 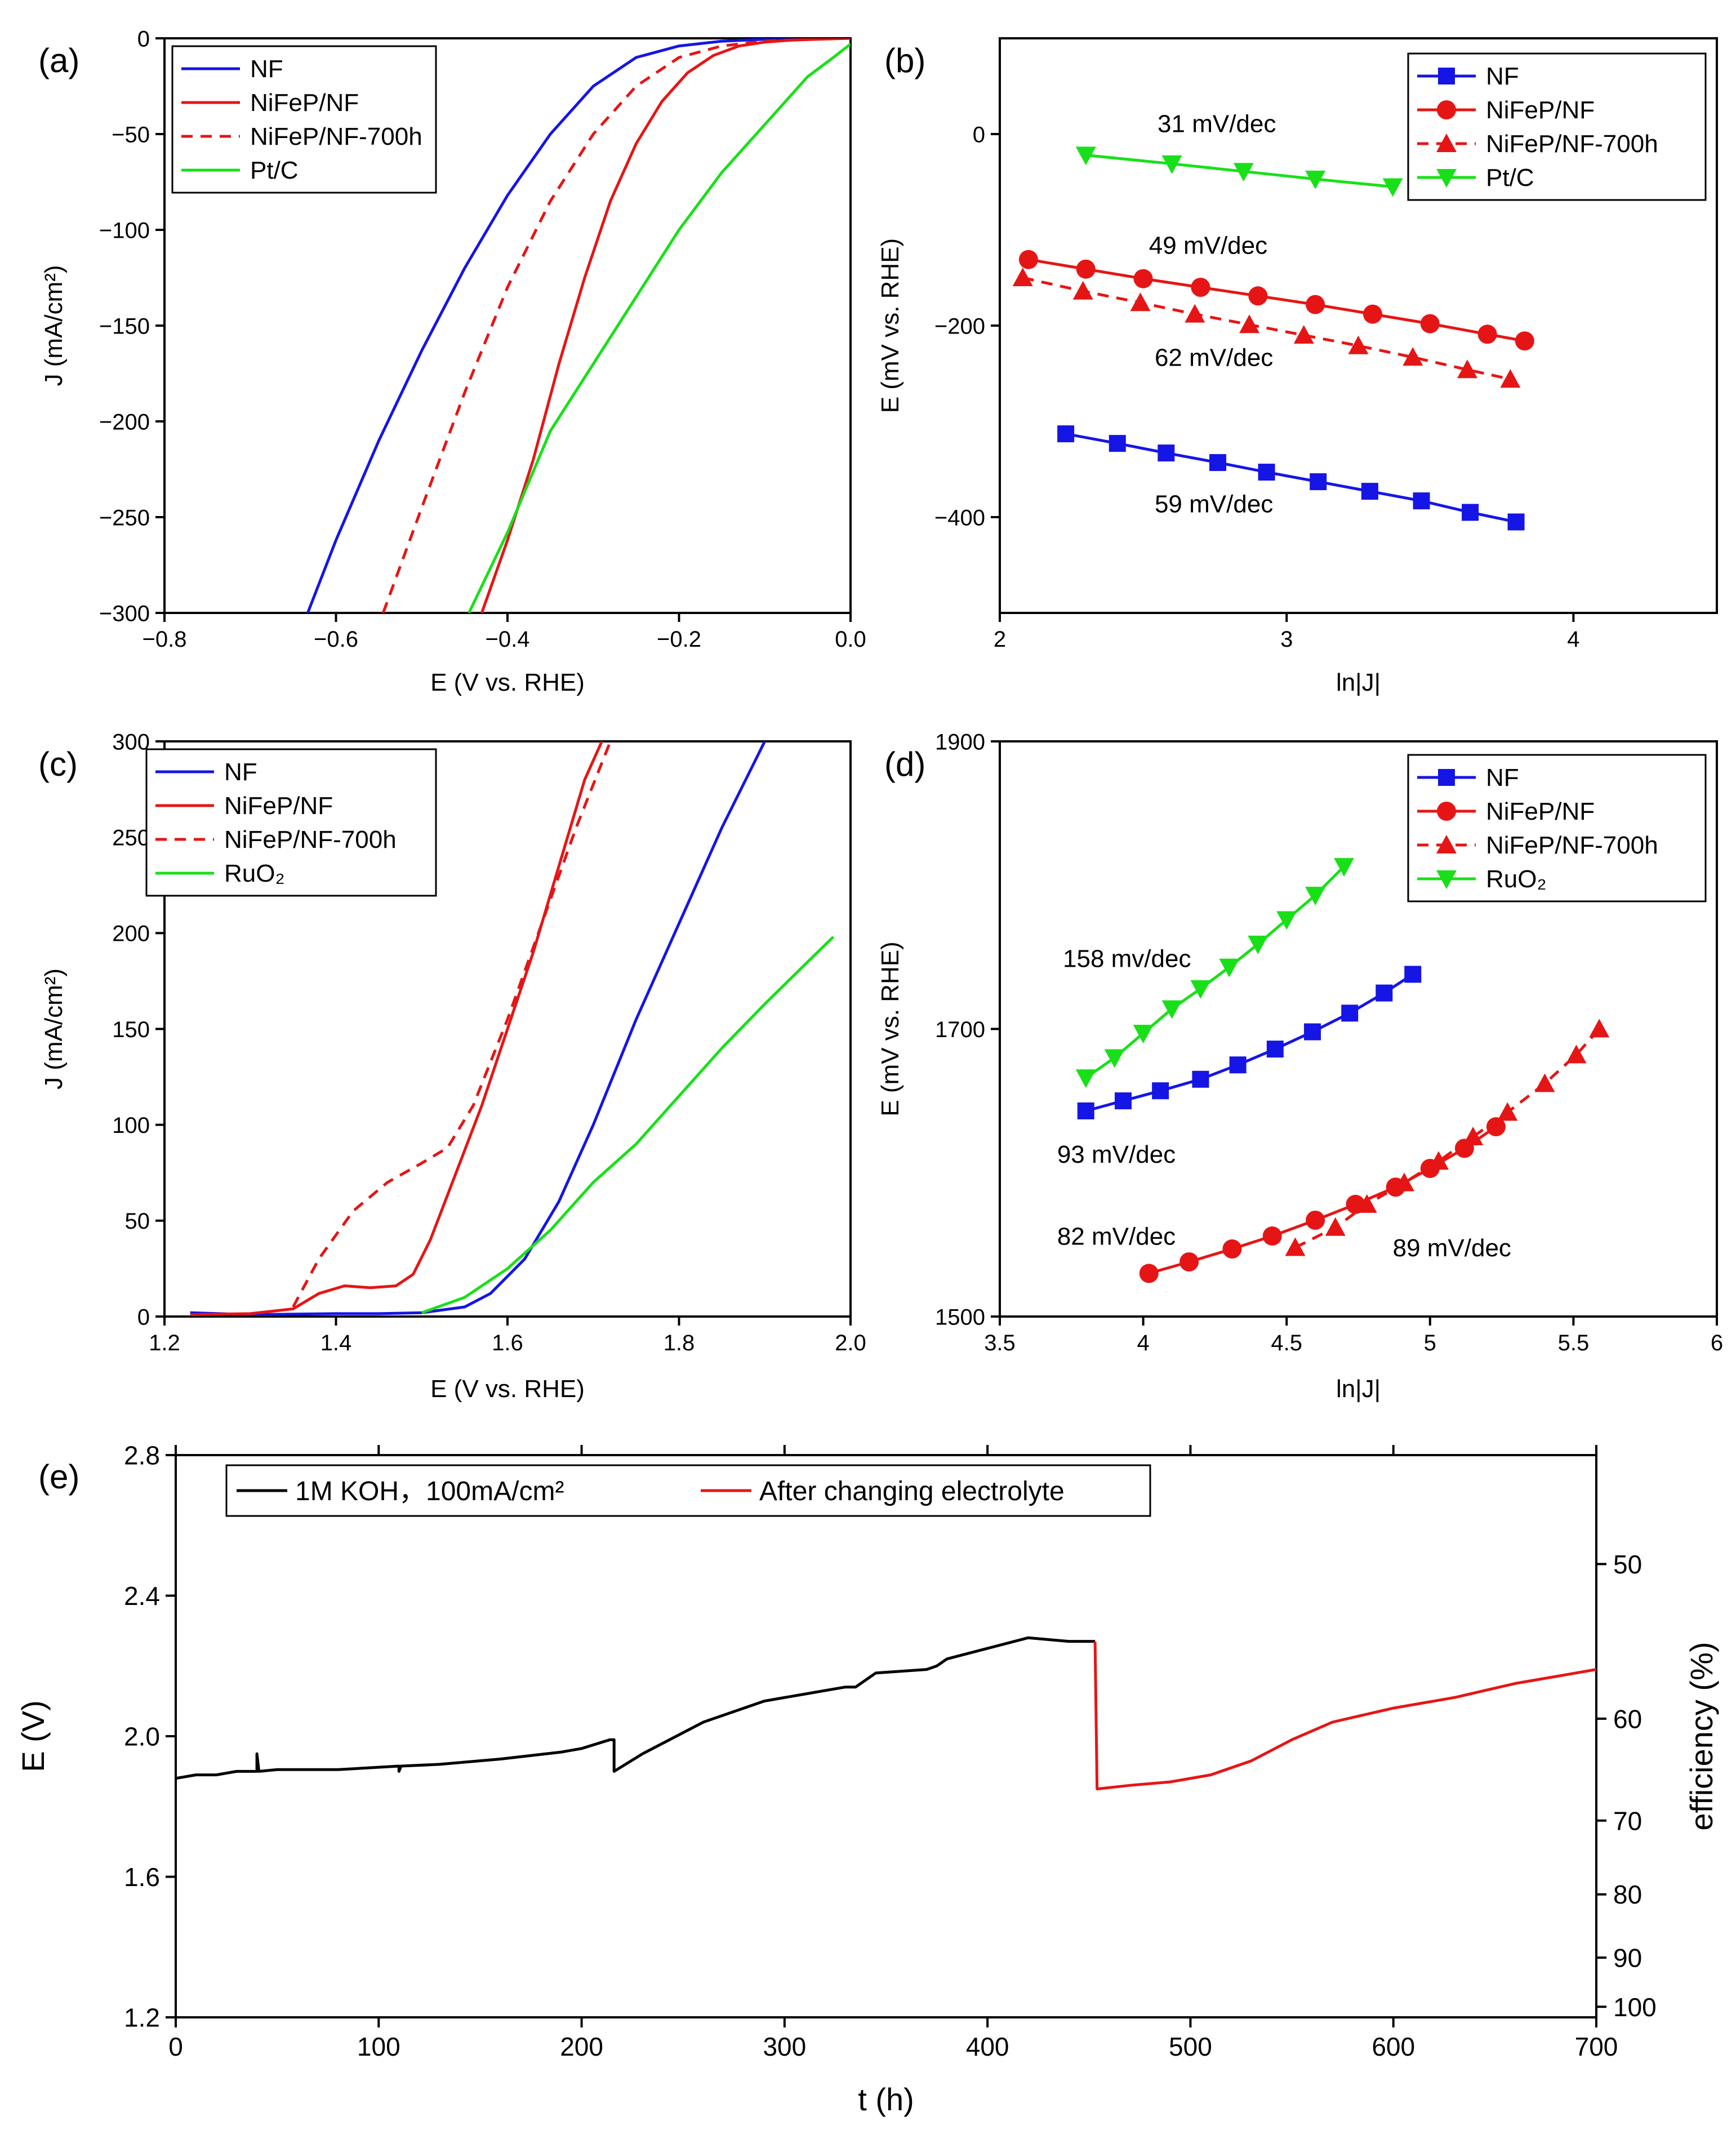 I want to click on x-tick-label: 5, so click(x=1430, y=1343).